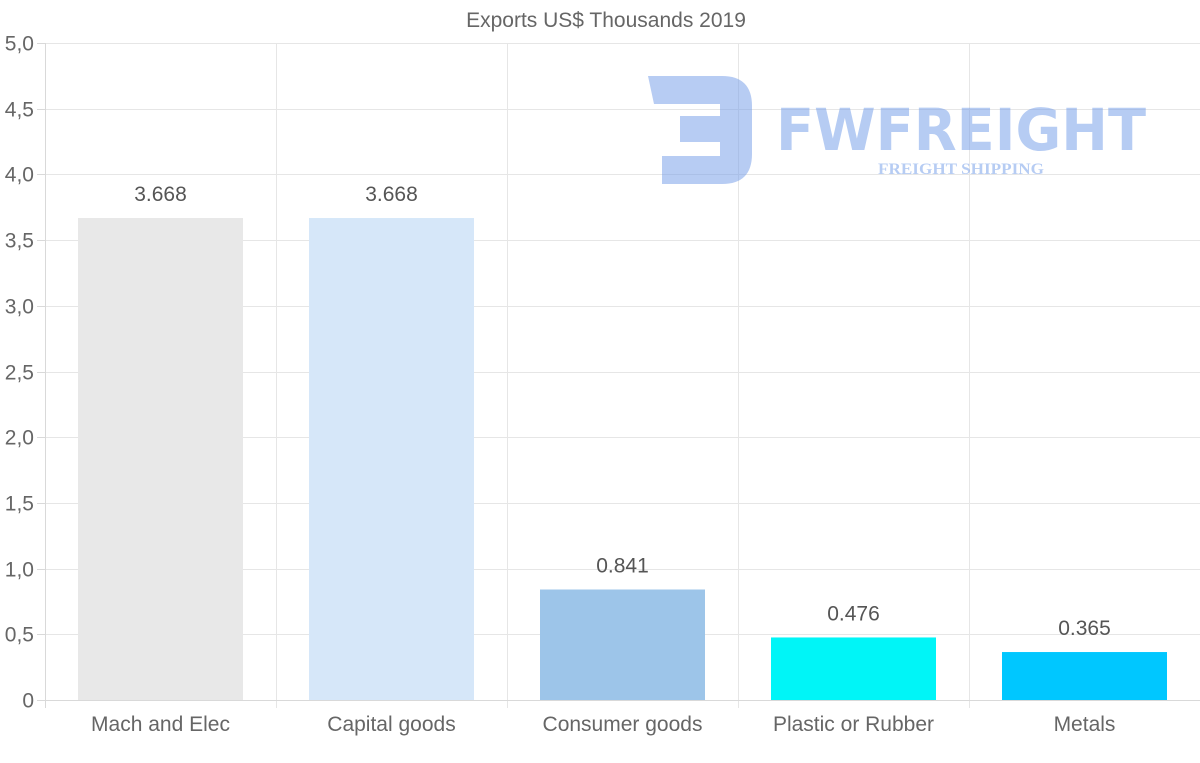 The width and height of the screenshot is (1200, 763). Describe the element at coordinates (622, 565) in the screenshot. I see `data-label: 0.841` at that location.